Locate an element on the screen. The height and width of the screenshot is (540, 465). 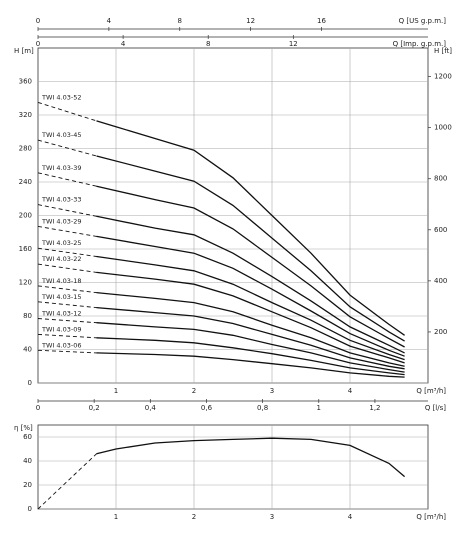
efficiency-curve is located at coordinates (251, 457).